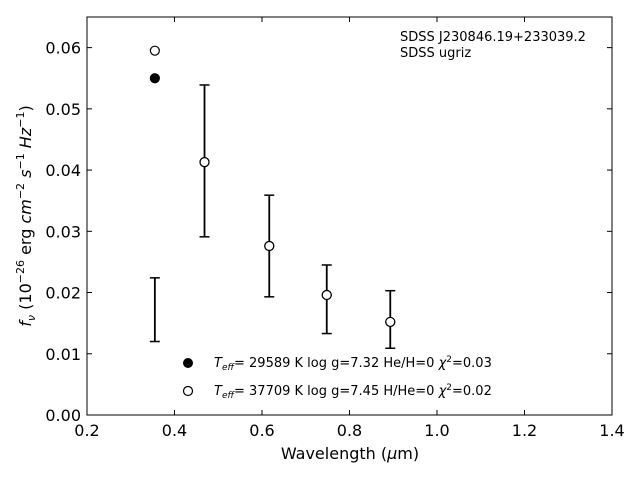 The height and width of the screenshot is (480, 640). I want to click on legend-label-2: Teff= 37709 K log g=7.45 H/He=0 χ2=0.02, so click(353, 392).